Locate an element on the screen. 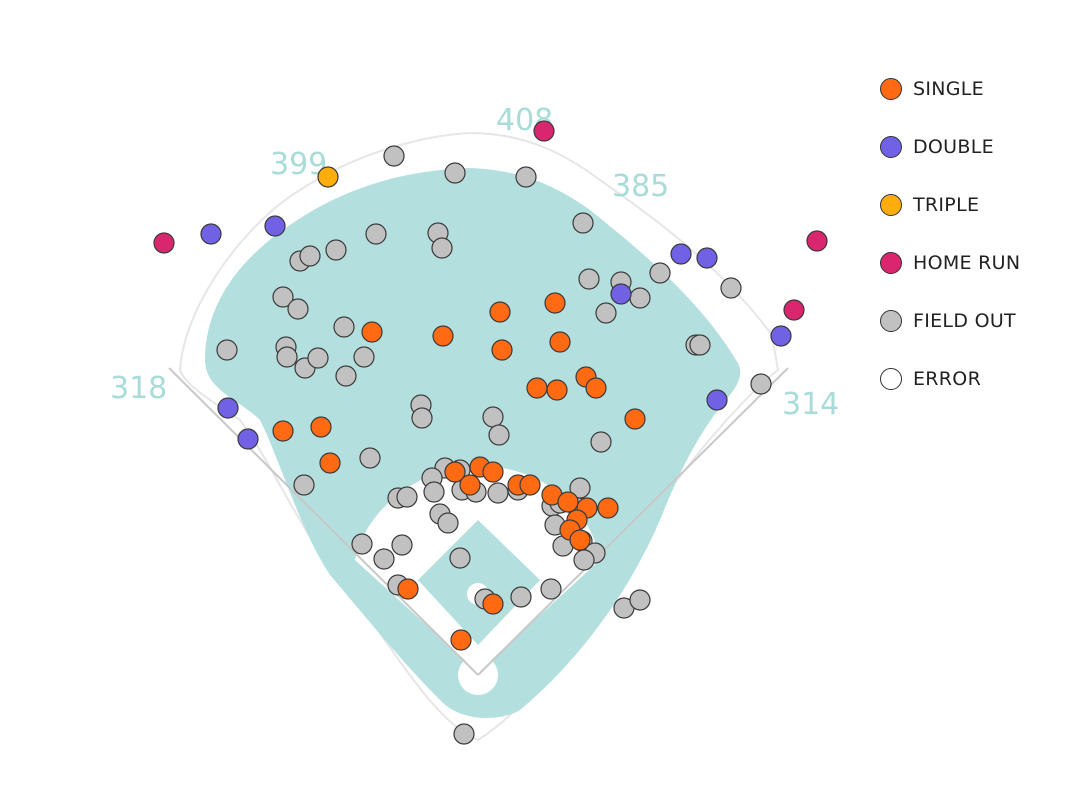 The width and height of the screenshot is (1080, 810). legend-item-double: DOUBLE is located at coordinates (950, 147).